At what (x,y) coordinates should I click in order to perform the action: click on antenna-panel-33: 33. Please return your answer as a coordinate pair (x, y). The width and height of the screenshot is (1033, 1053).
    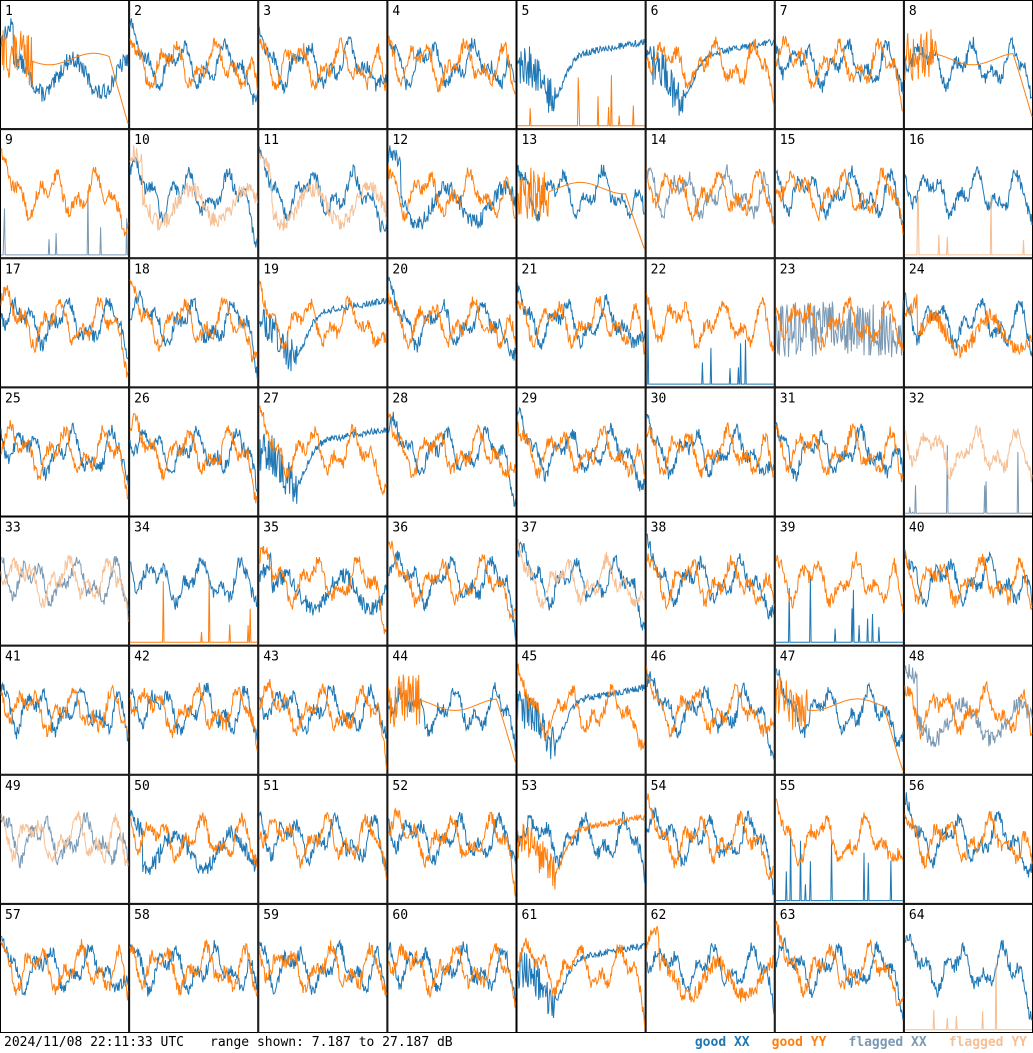
    Looking at the image, I should click on (65, 581).